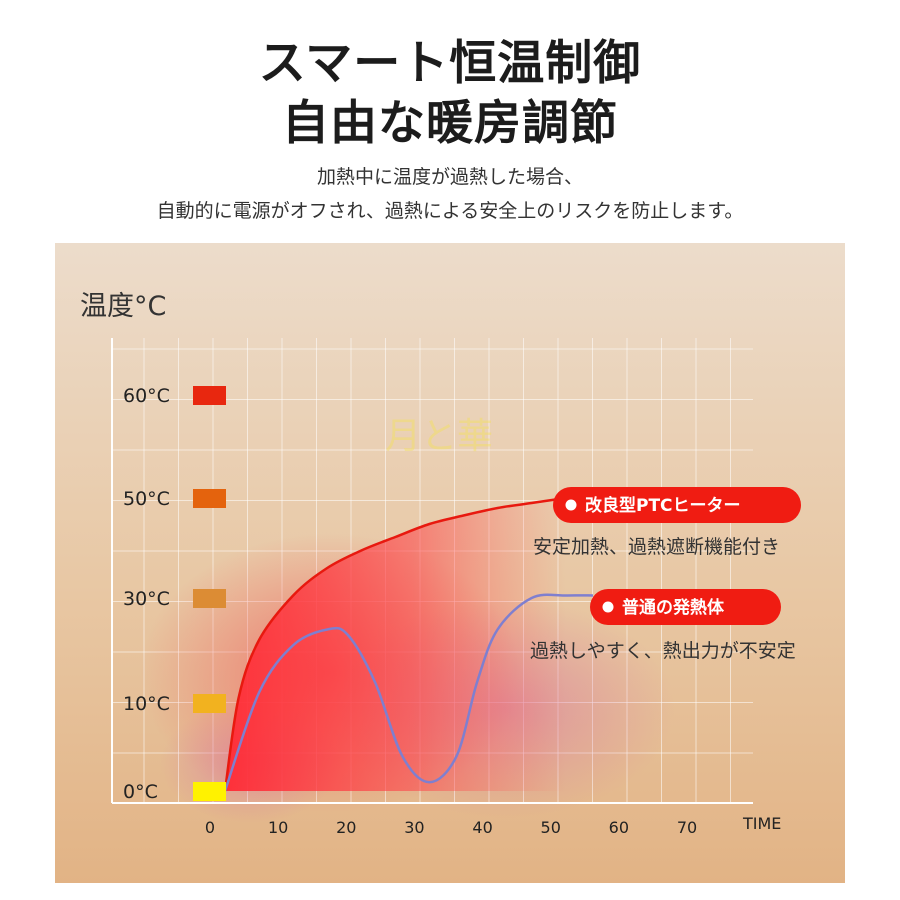 Image resolution: width=900 pixels, height=900 pixels. What do you see at coordinates (146, 396) in the screenshot?
I see `y-level-label: 60°C` at bounding box center [146, 396].